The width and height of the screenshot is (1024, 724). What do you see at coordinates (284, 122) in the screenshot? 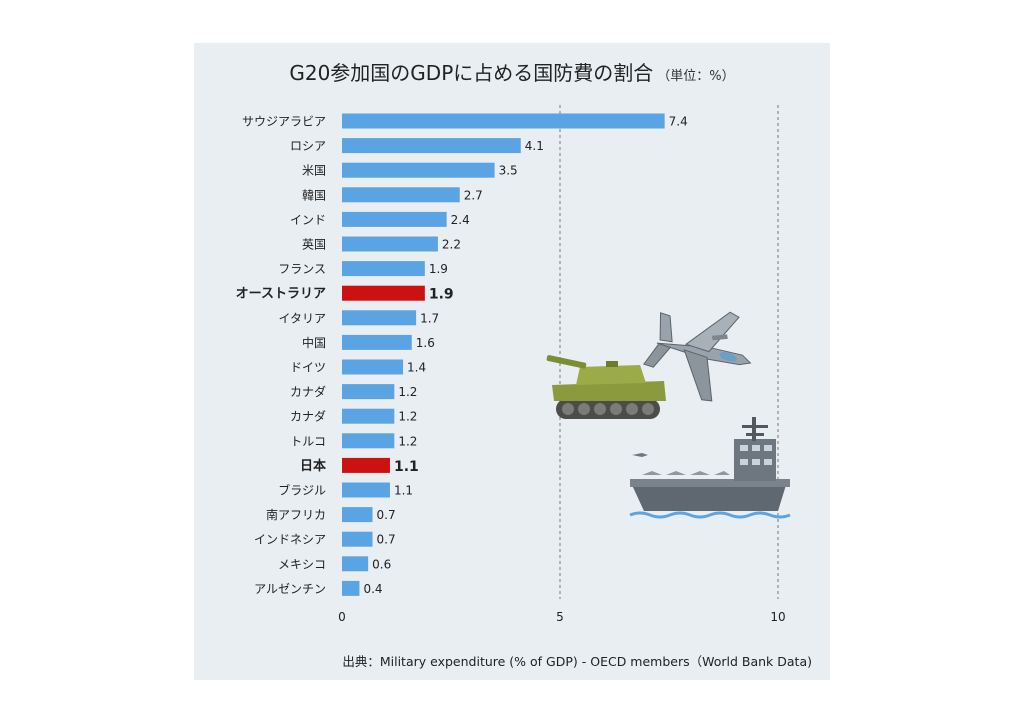
I see `category-label: サウジアラビア` at bounding box center [284, 122].